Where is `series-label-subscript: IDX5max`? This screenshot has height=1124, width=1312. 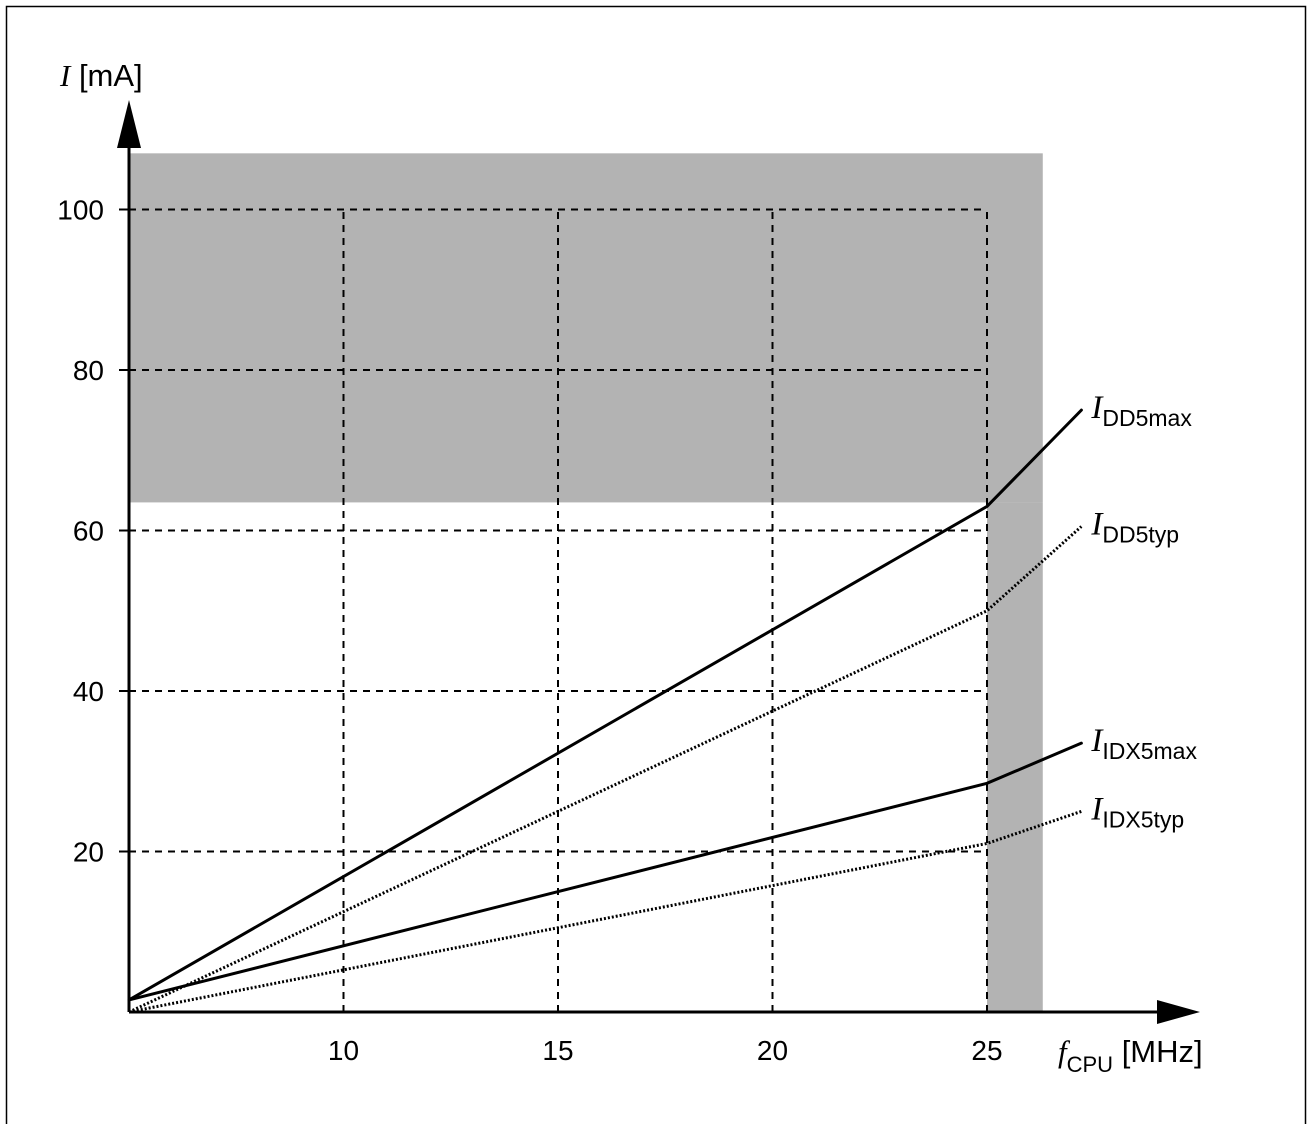 series-label-subscript: IDX5max is located at coordinates (1149, 751).